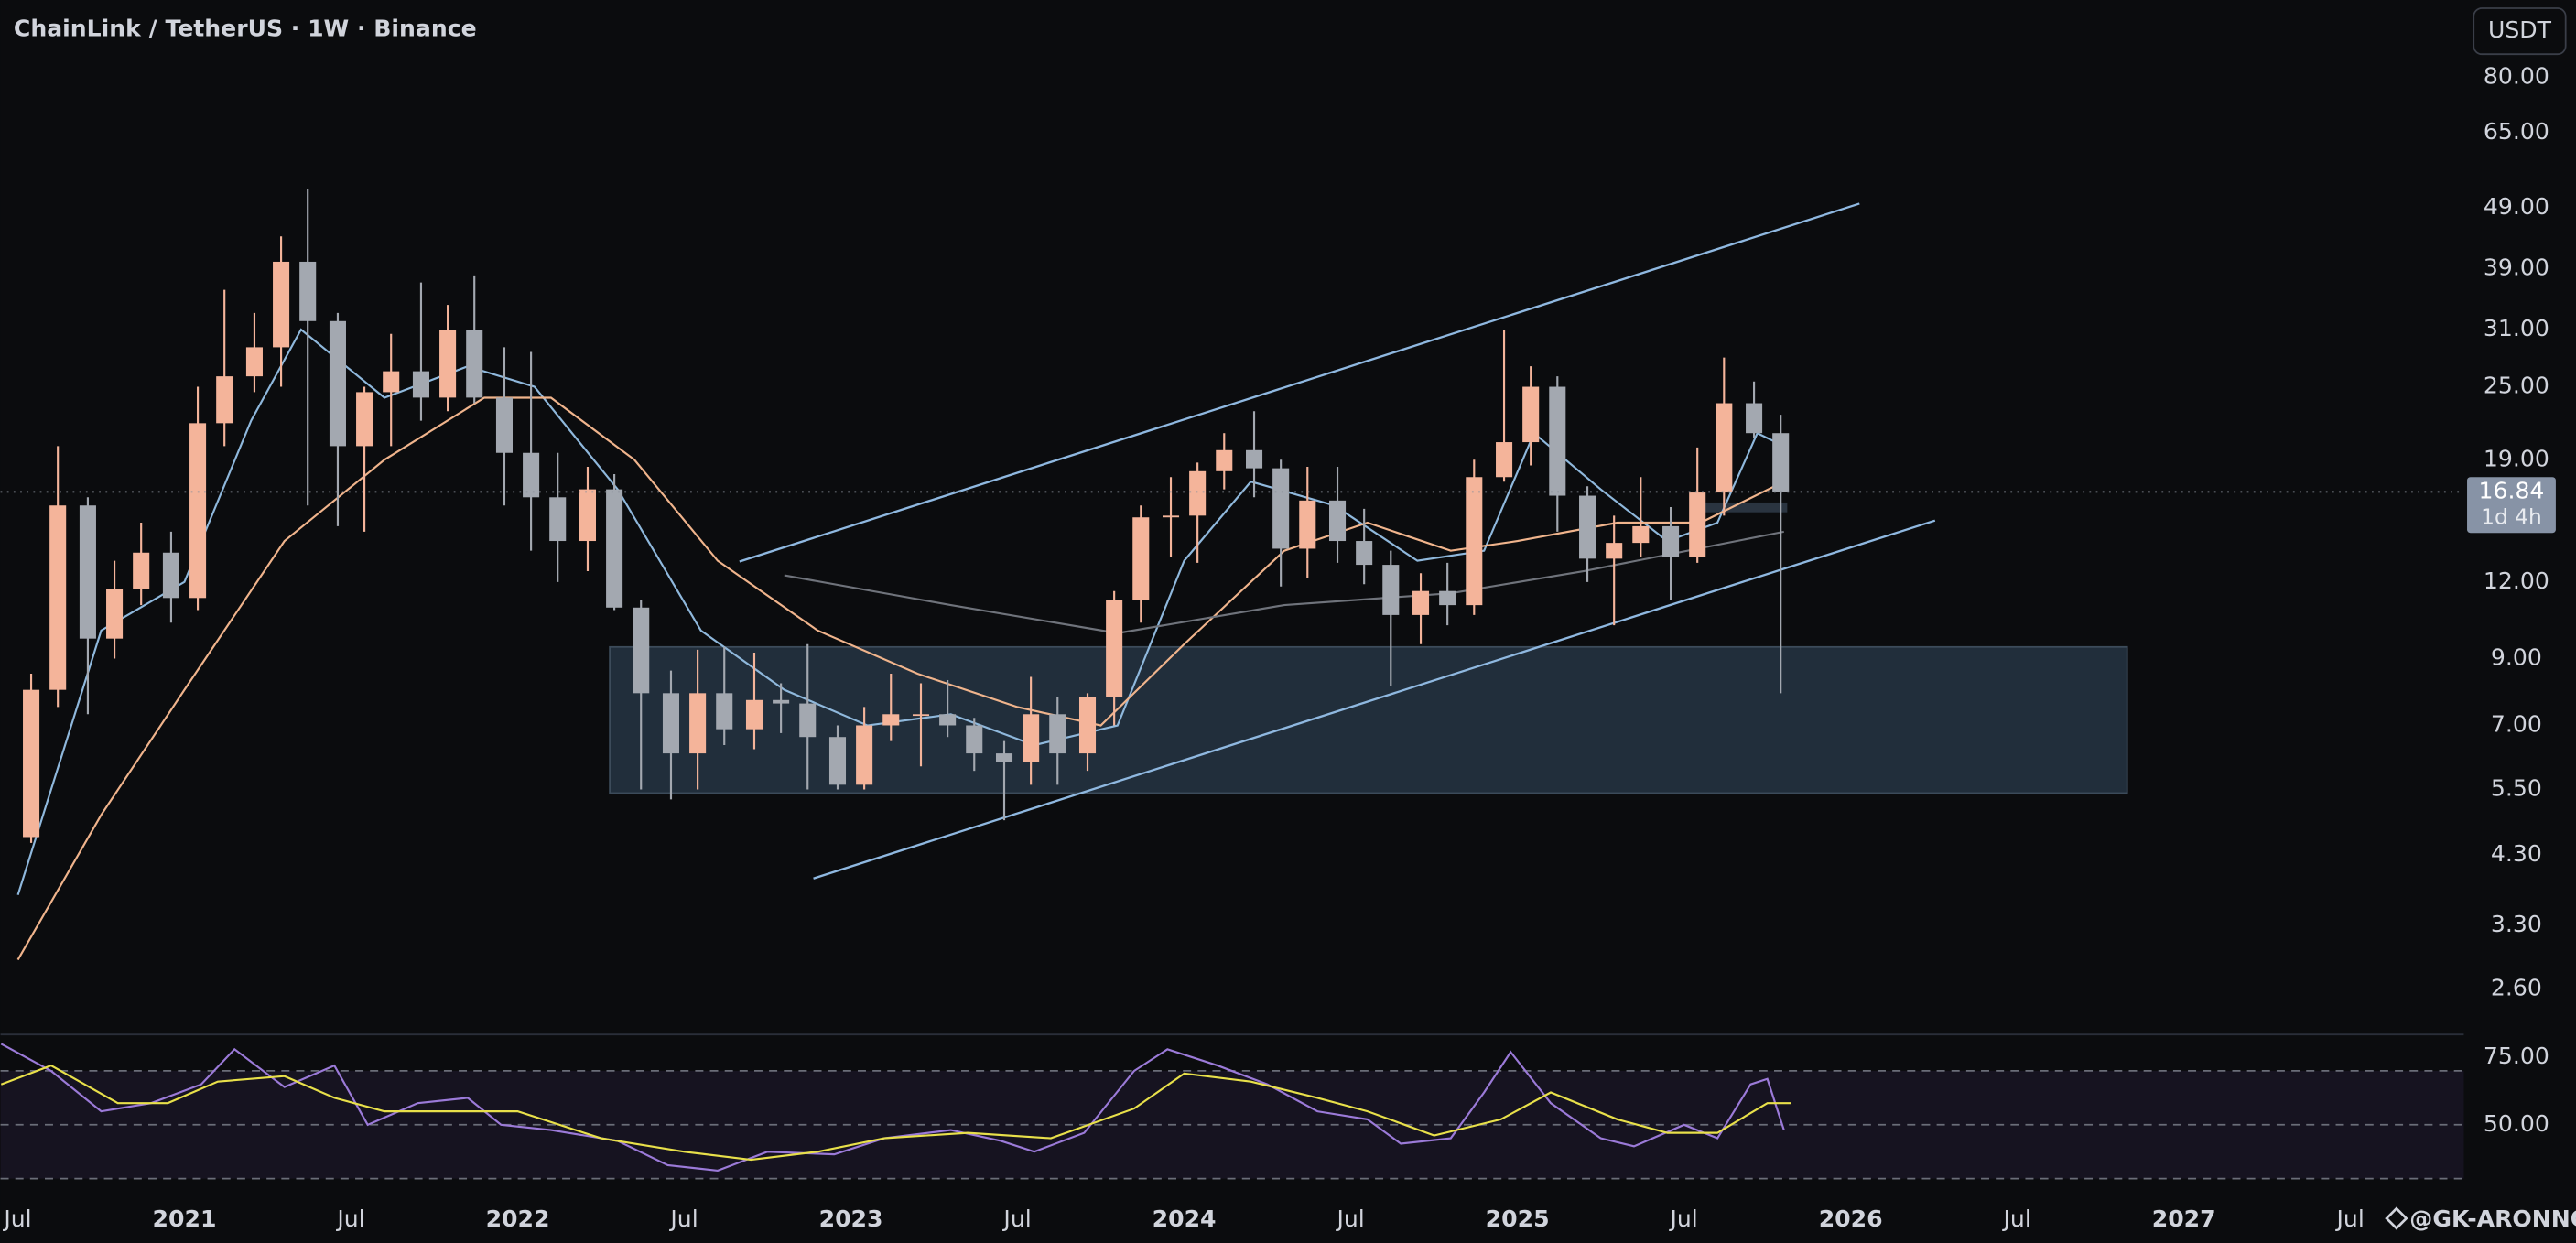  I want to click on countdown-label: 1d 4h, so click(2512, 517).